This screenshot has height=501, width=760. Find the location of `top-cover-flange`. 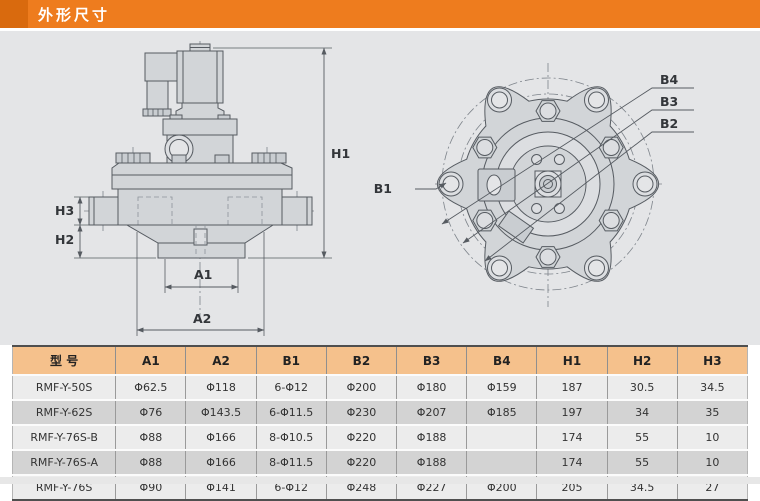

top-cover-flange is located at coordinates (202, 176).